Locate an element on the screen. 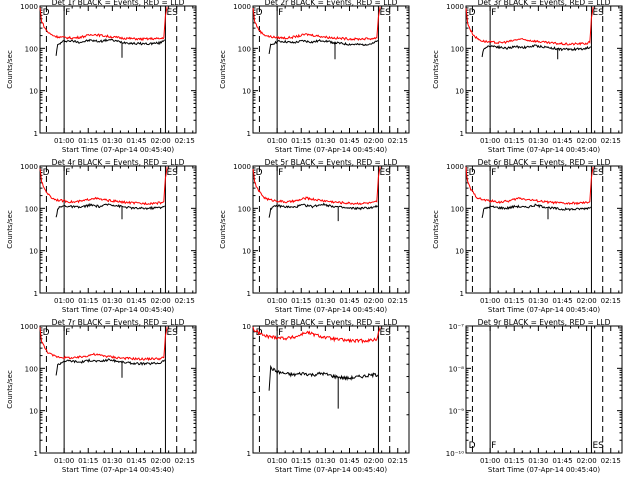  panel-title: Det 9r BLACK = Events, RED = LLD is located at coordinates (544, 322).